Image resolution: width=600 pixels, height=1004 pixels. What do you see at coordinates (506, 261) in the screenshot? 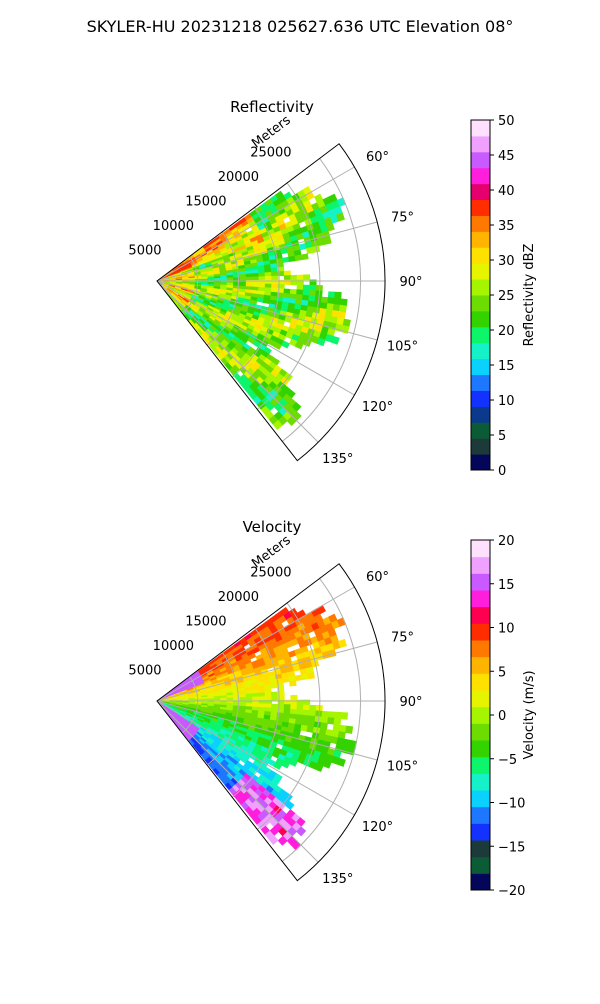
I see `colorbar-tick-label: 30` at bounding box center [506, 261].